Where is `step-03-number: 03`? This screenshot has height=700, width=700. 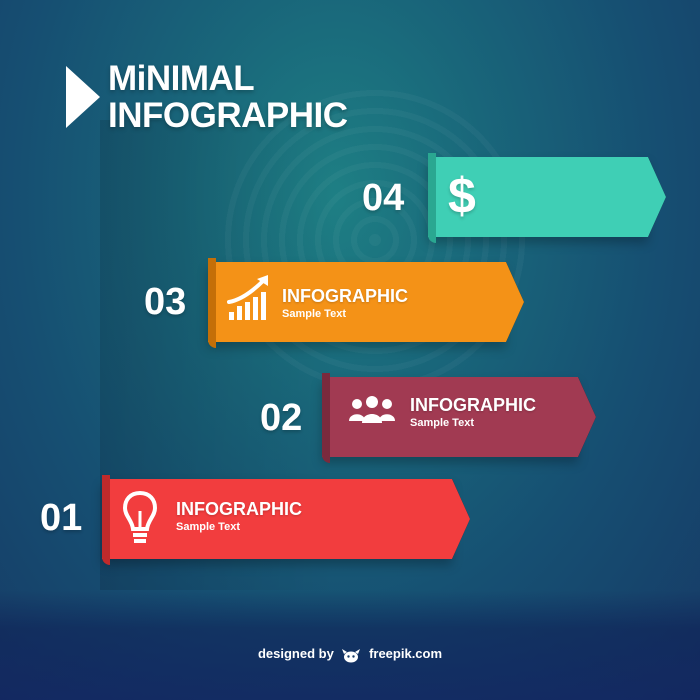
step-03-number: 03 is located at coordinates (165, 302).